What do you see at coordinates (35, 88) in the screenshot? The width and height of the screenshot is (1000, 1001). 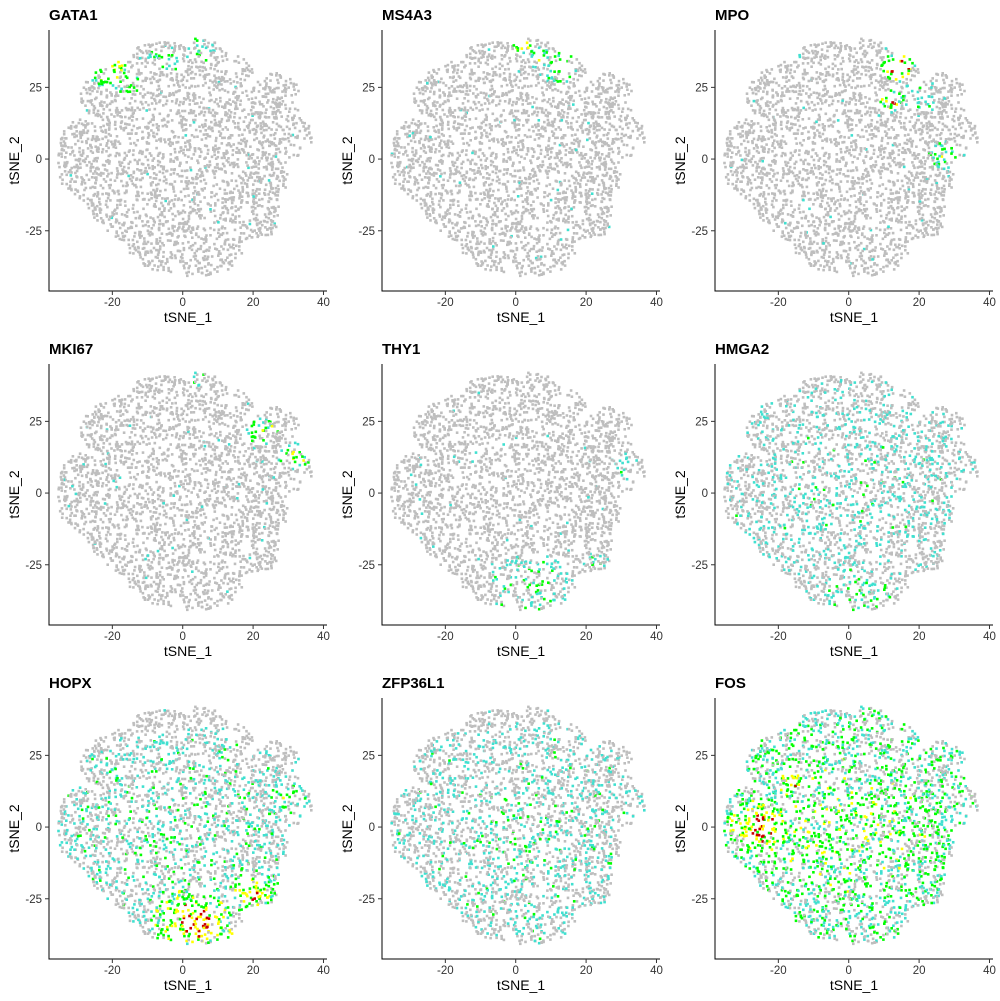 I see `y-tick-label: 25` at bounding box center [35, 88].